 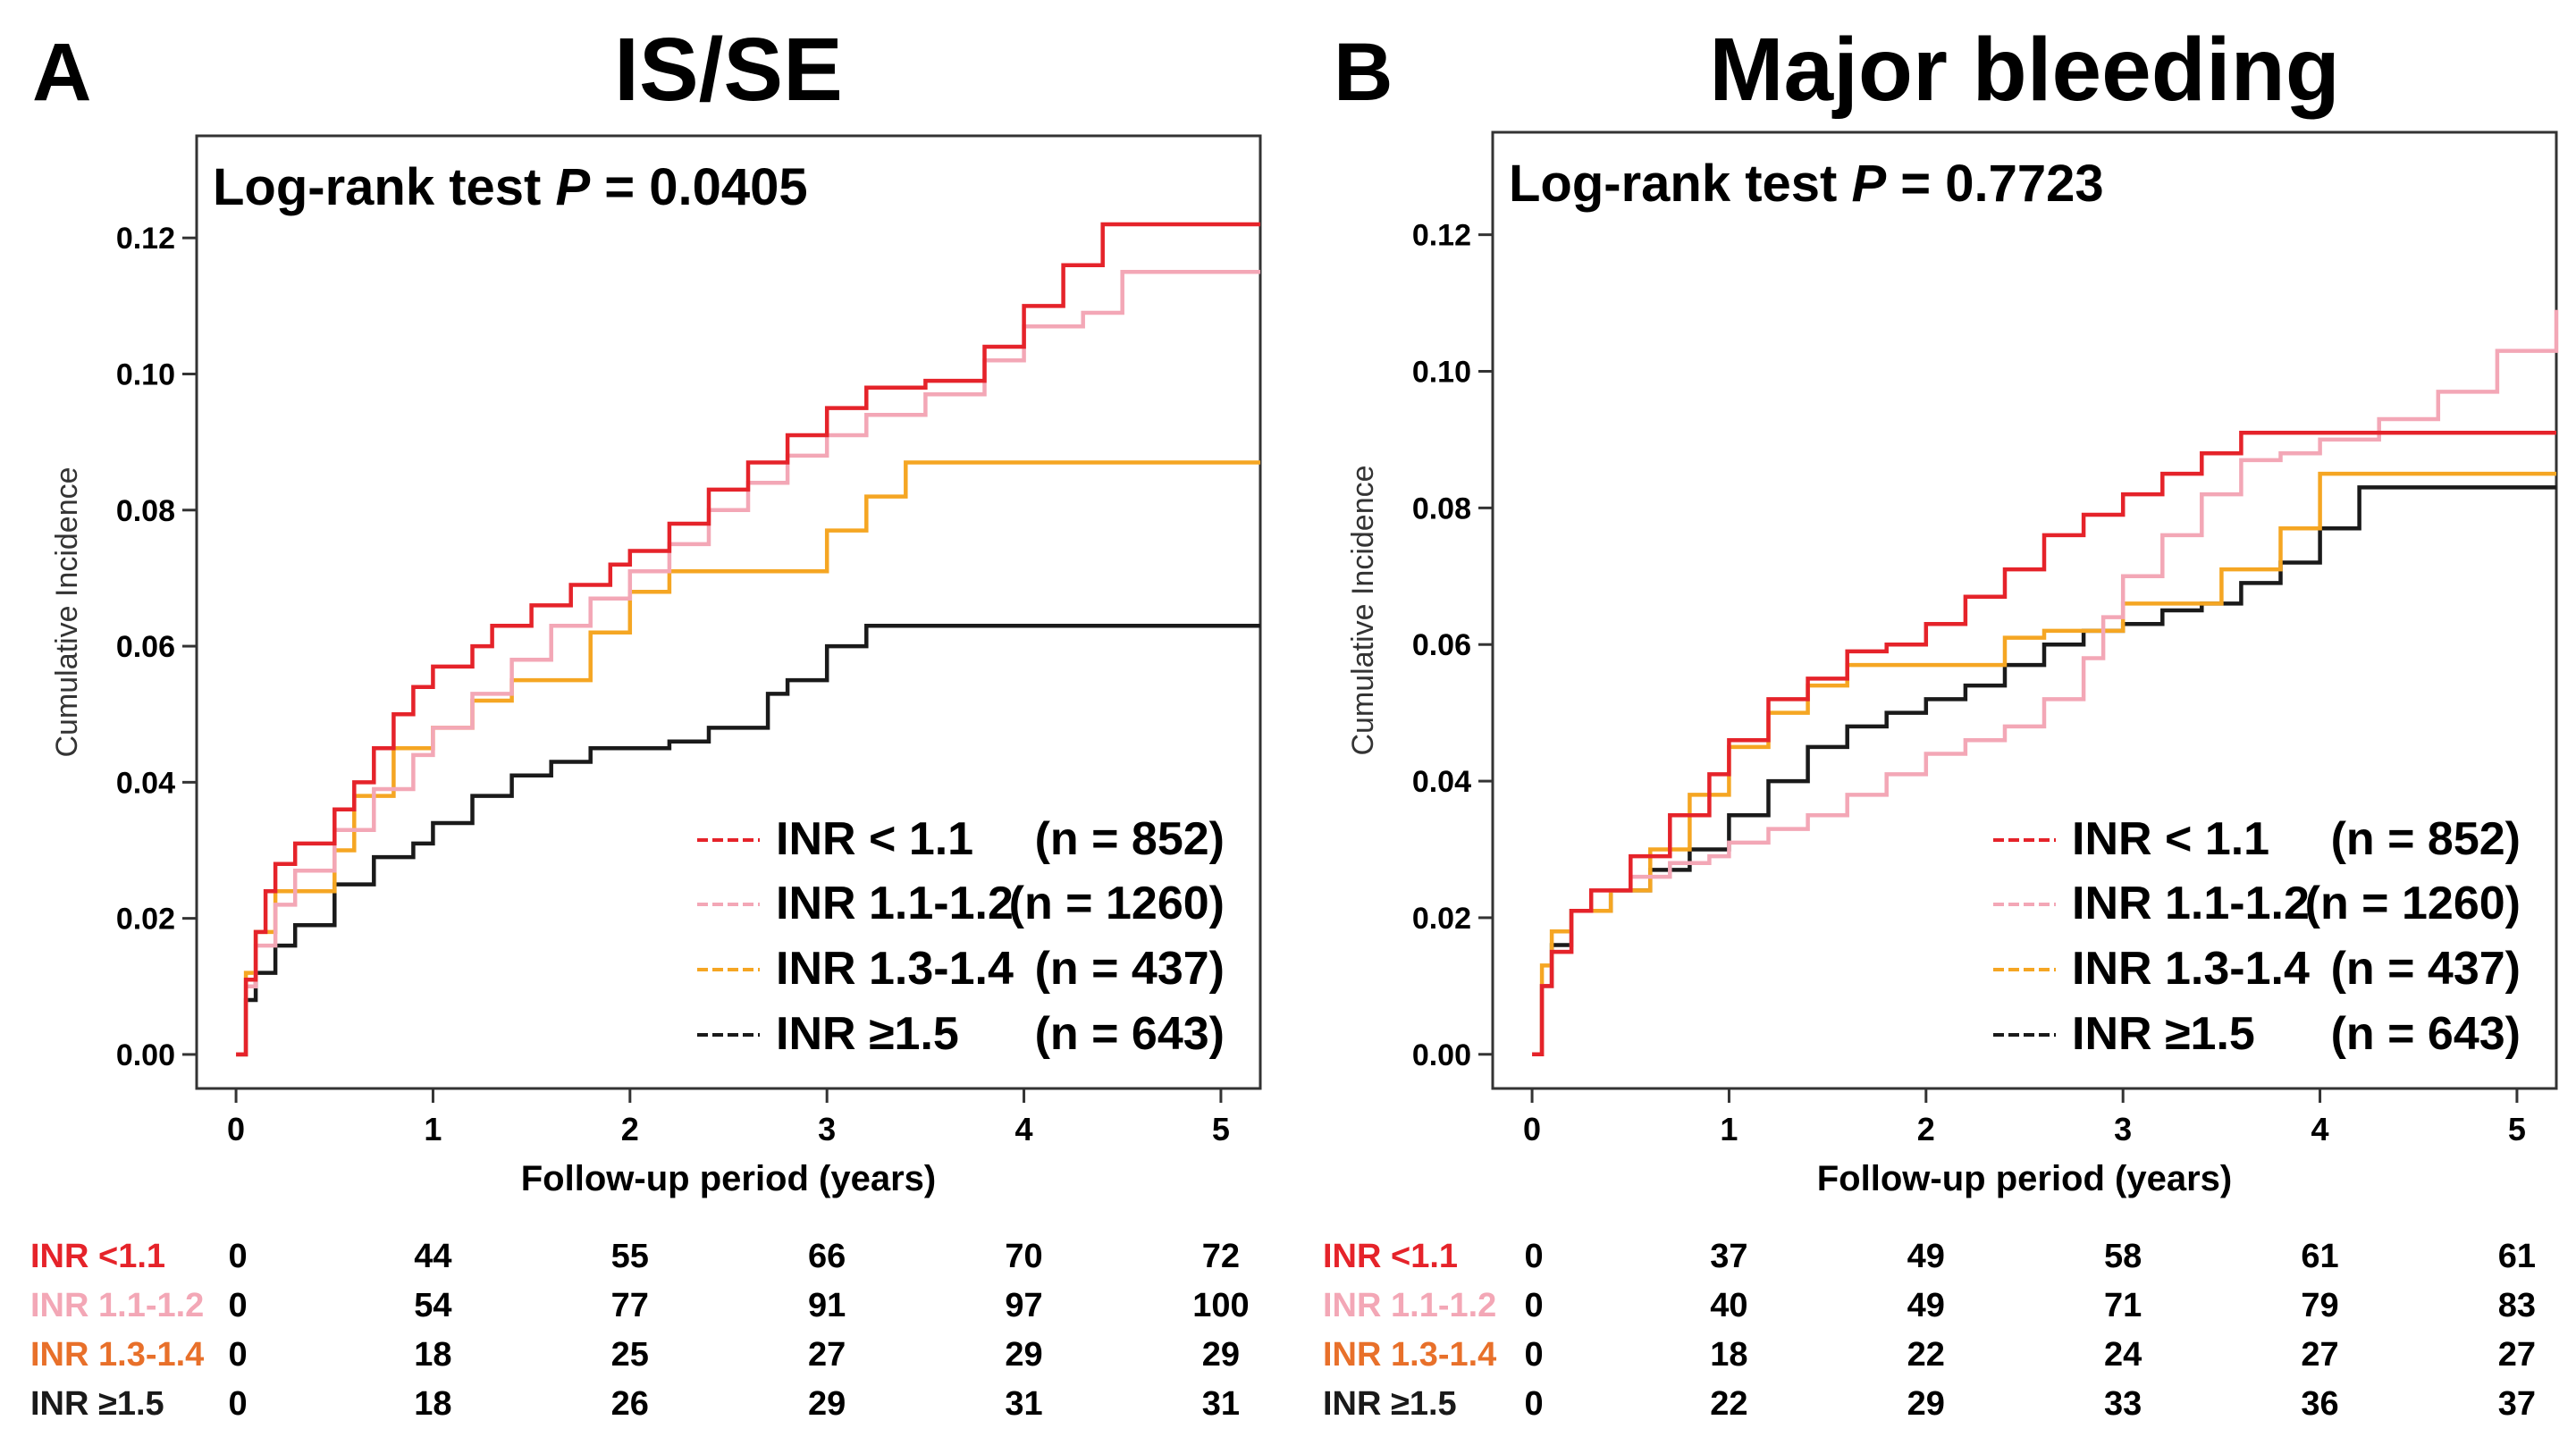 I want to click on risk-value: 77, so click(x=630, y=1305).